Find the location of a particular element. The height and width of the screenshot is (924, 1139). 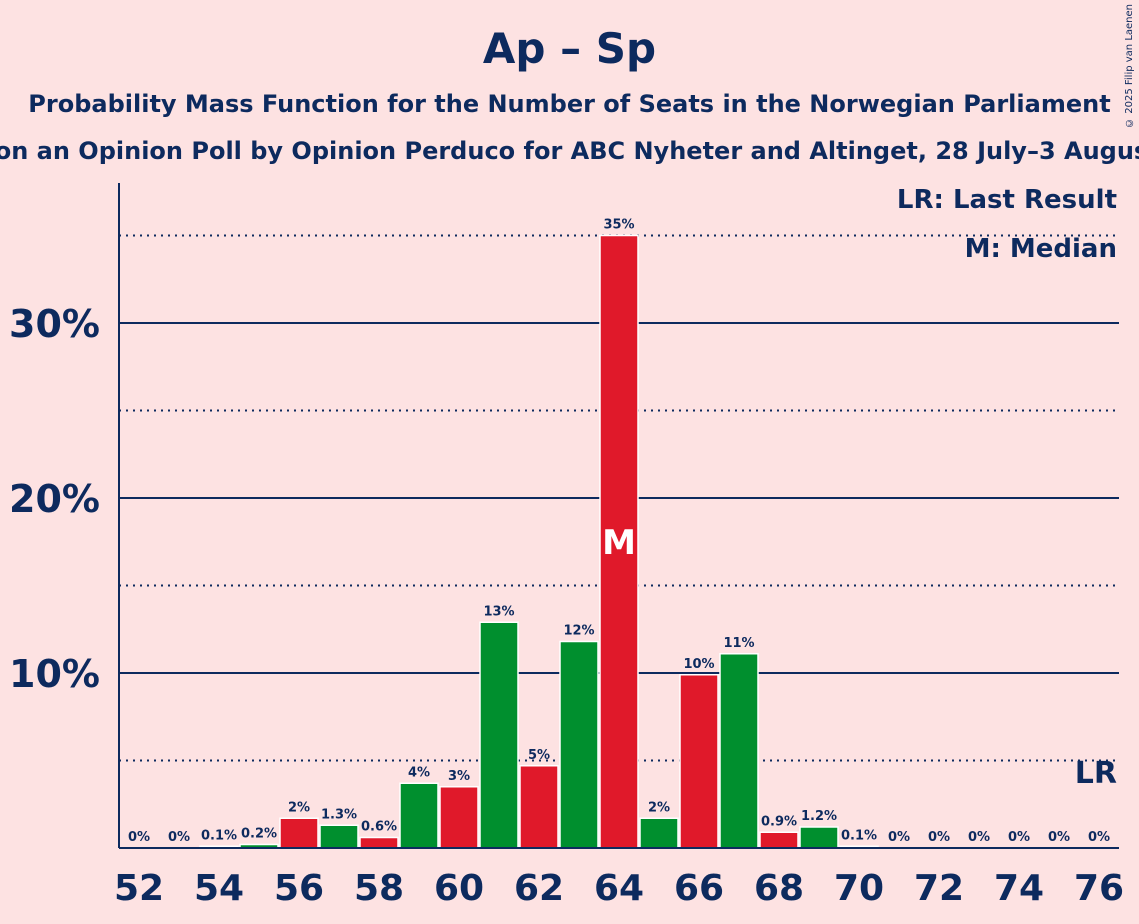

y-tick-label: 10% is located at coordinates (54, 674).